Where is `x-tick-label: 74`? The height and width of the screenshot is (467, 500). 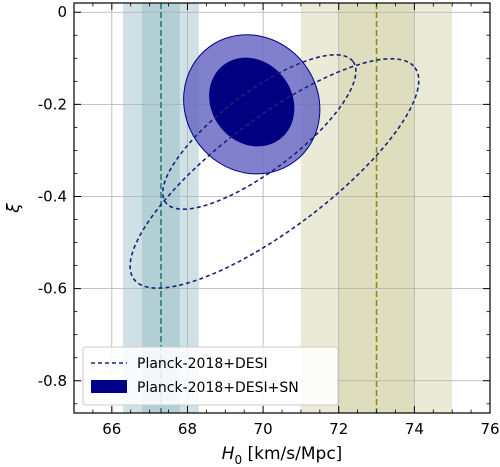
x-tick-label: 74 is located at coordinates (414, 429).